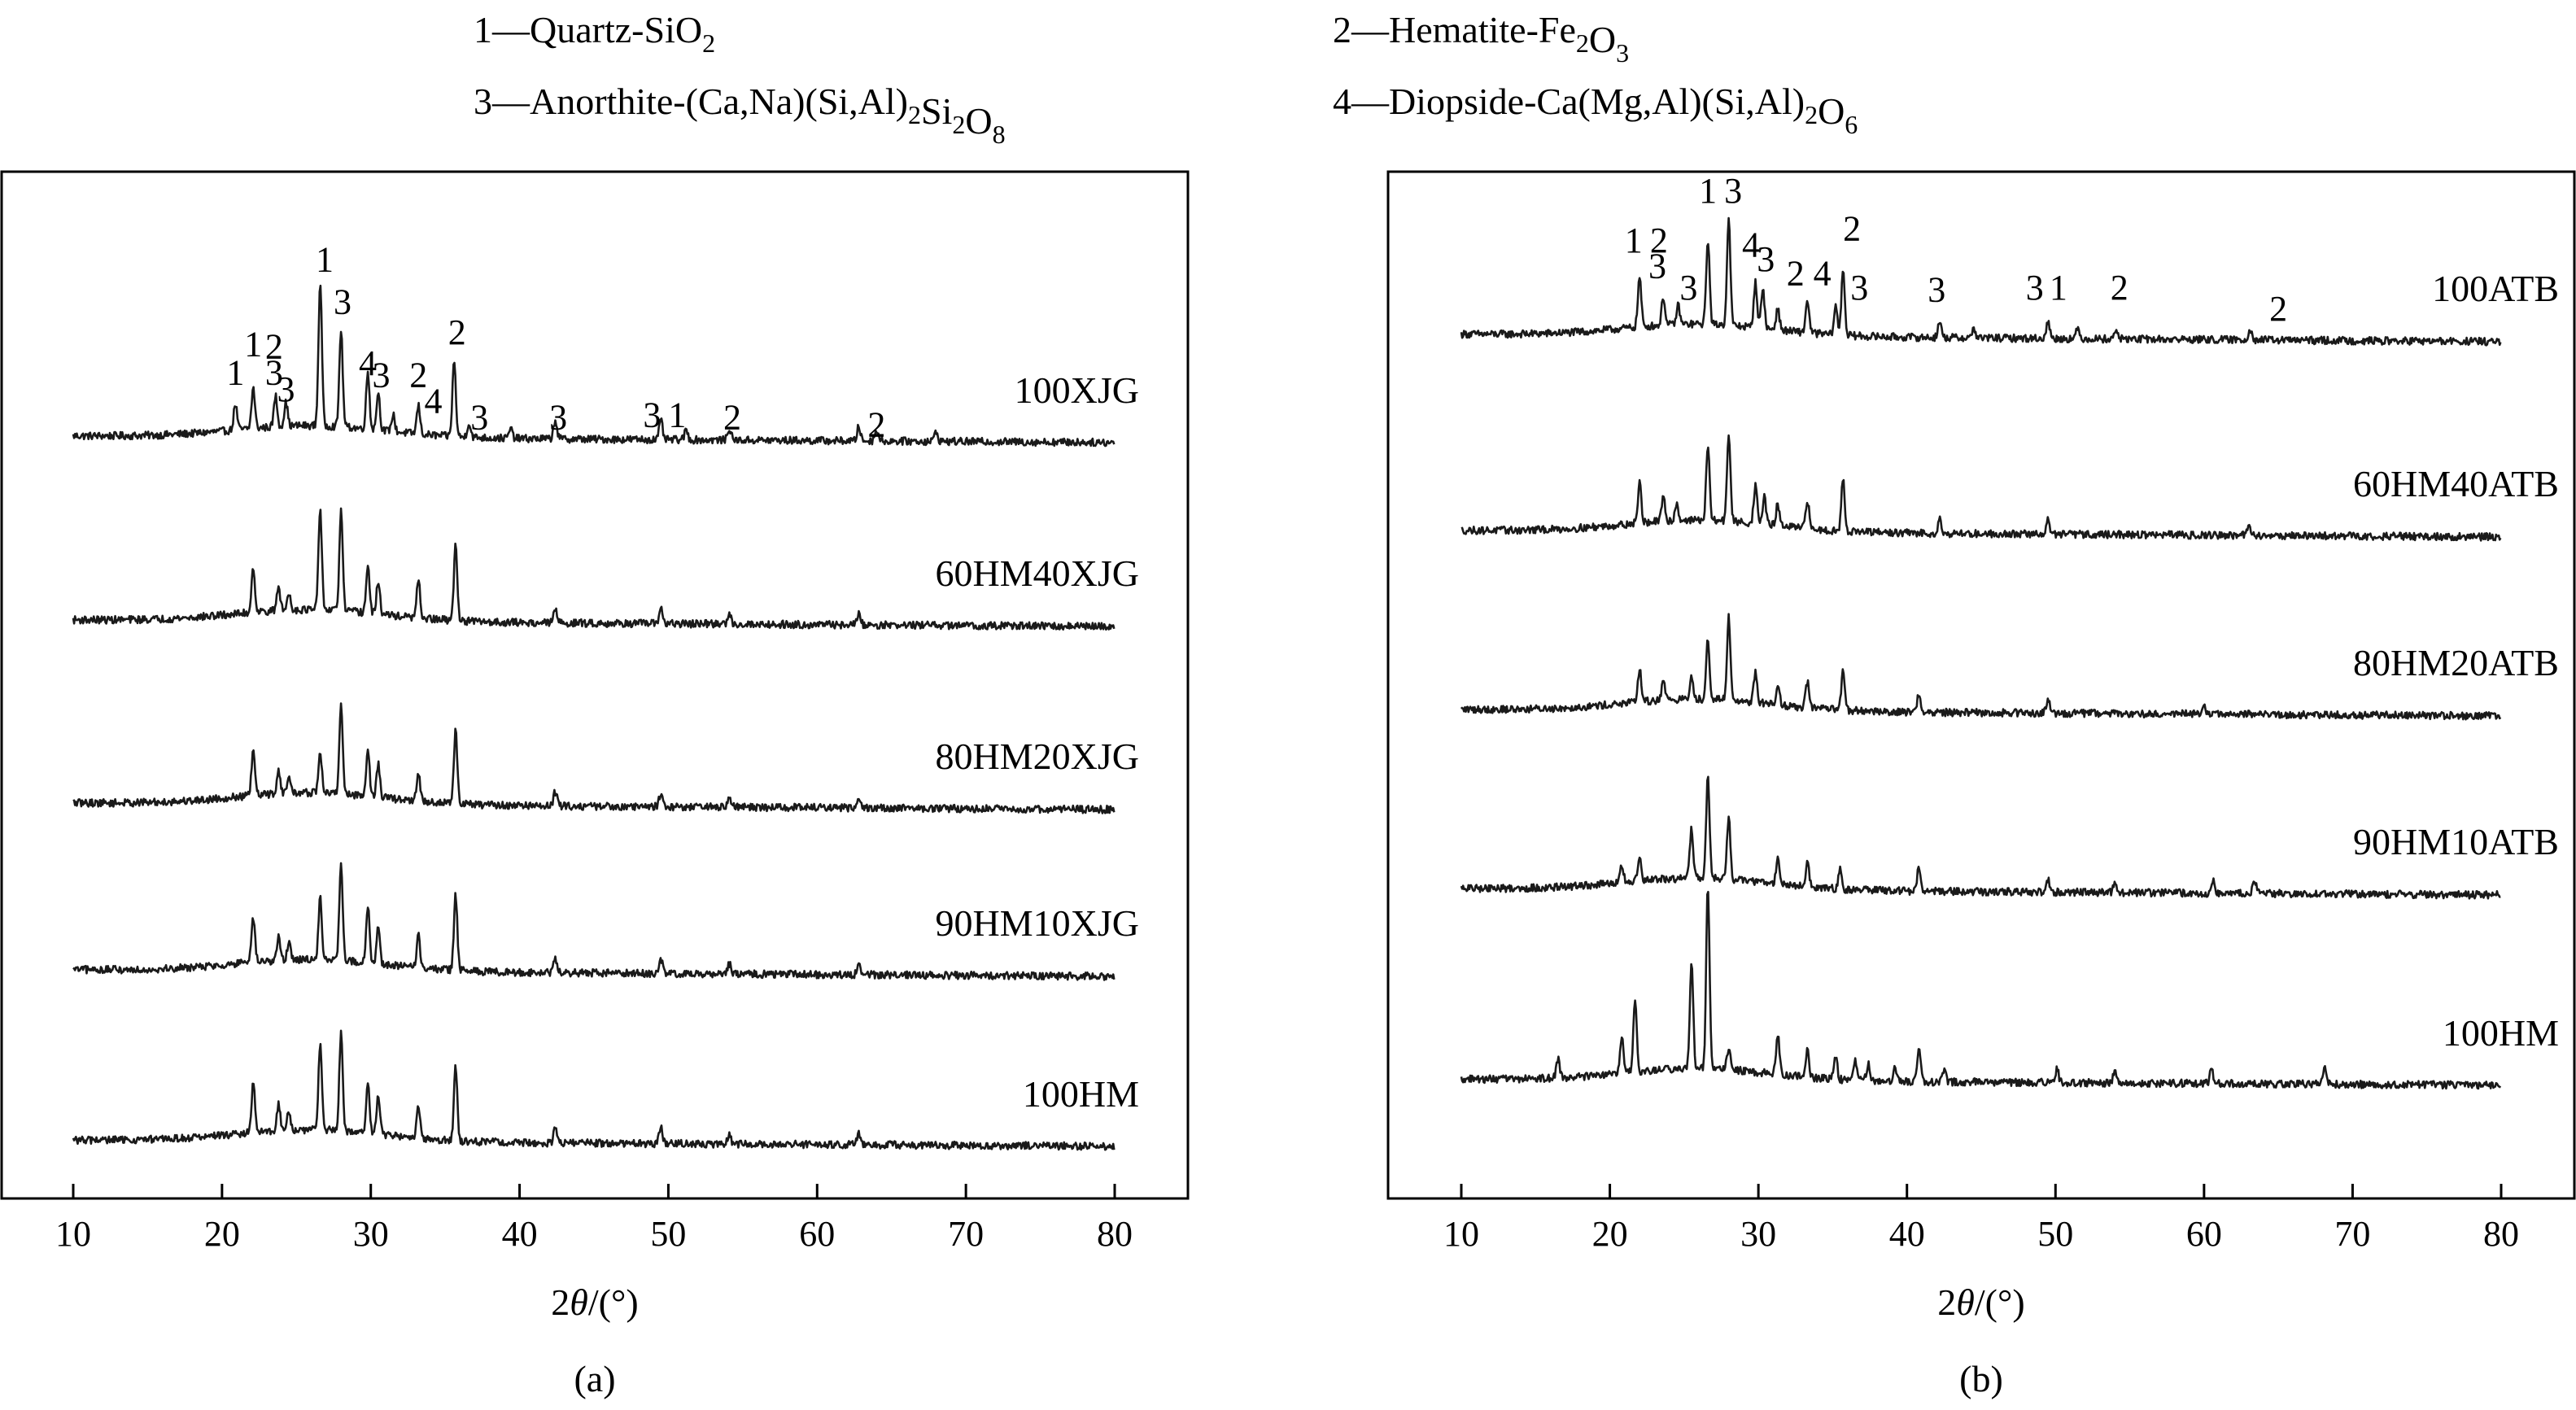 The height and width of the screenshot is (1410, 2576). I want to click on sample-label-80hm20atb: 80HM20ATB, so click(2456, 662).